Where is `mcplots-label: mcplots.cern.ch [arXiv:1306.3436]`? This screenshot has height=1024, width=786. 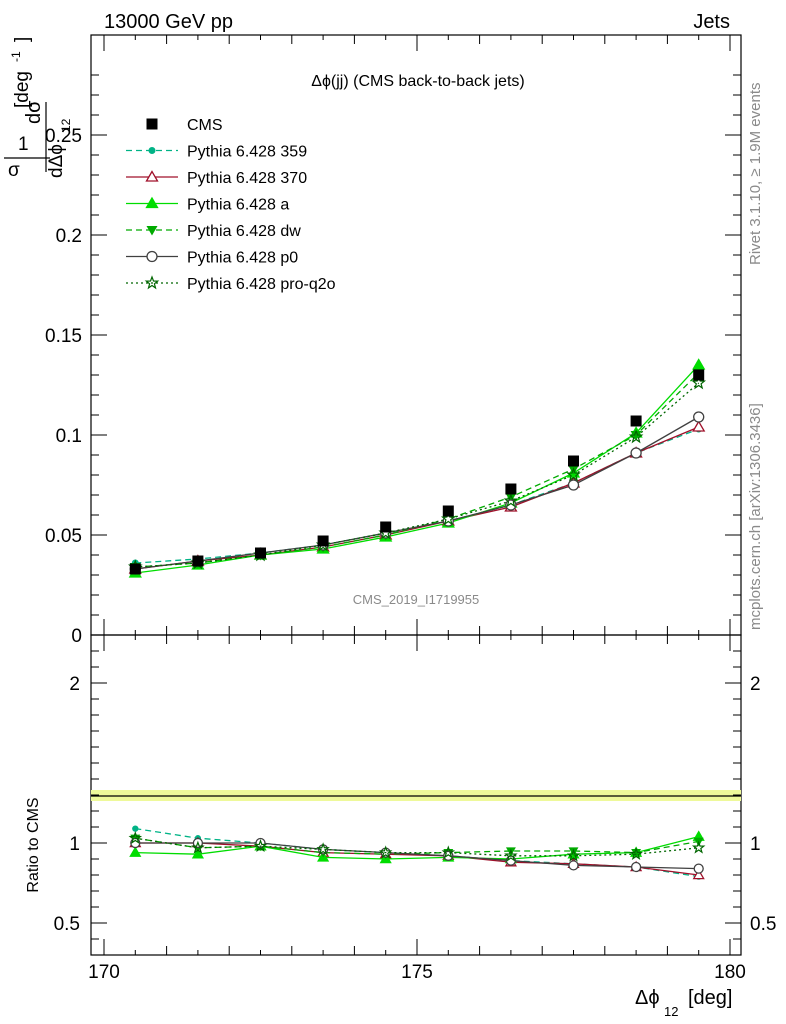
mcplots-label: mcplots.cern.ch [arXiv:1306.3436] is located at coordinates (755, 516).